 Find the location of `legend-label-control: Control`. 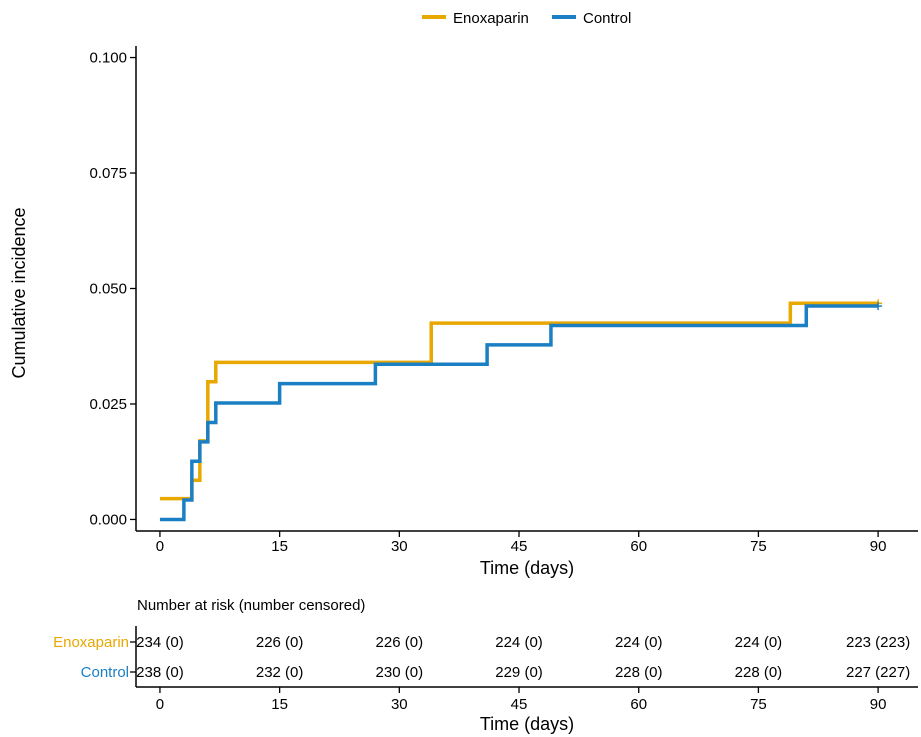

legend-label-control: Control is located at coordinates (607, 18).